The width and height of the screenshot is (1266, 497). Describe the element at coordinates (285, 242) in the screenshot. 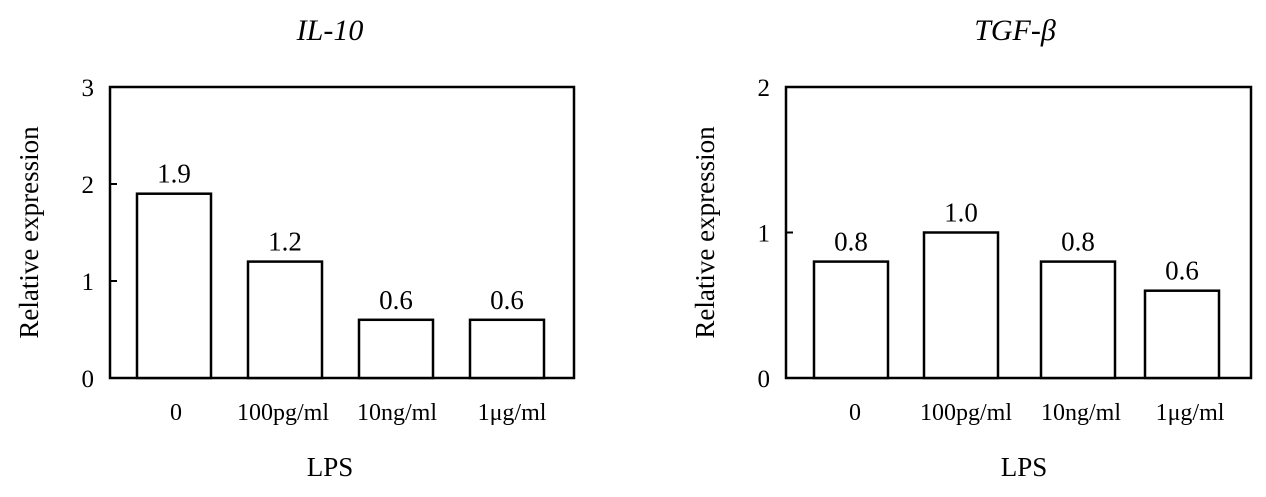

I see `data-label: 1.2` at that location.